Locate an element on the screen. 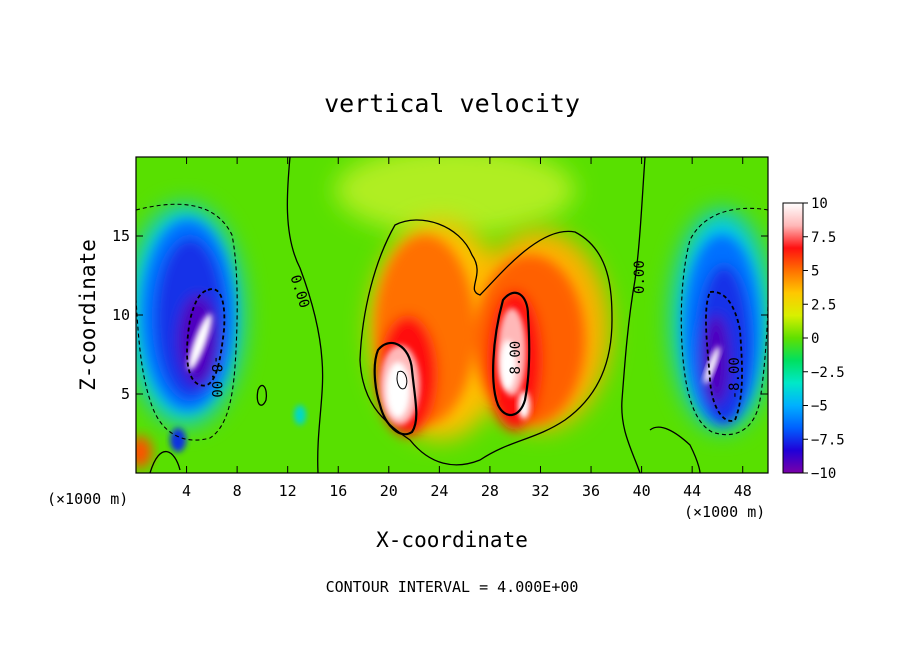 This screenshot has width=904, height=654. svg-text: 8.00 is located at coordinates (516, 358).